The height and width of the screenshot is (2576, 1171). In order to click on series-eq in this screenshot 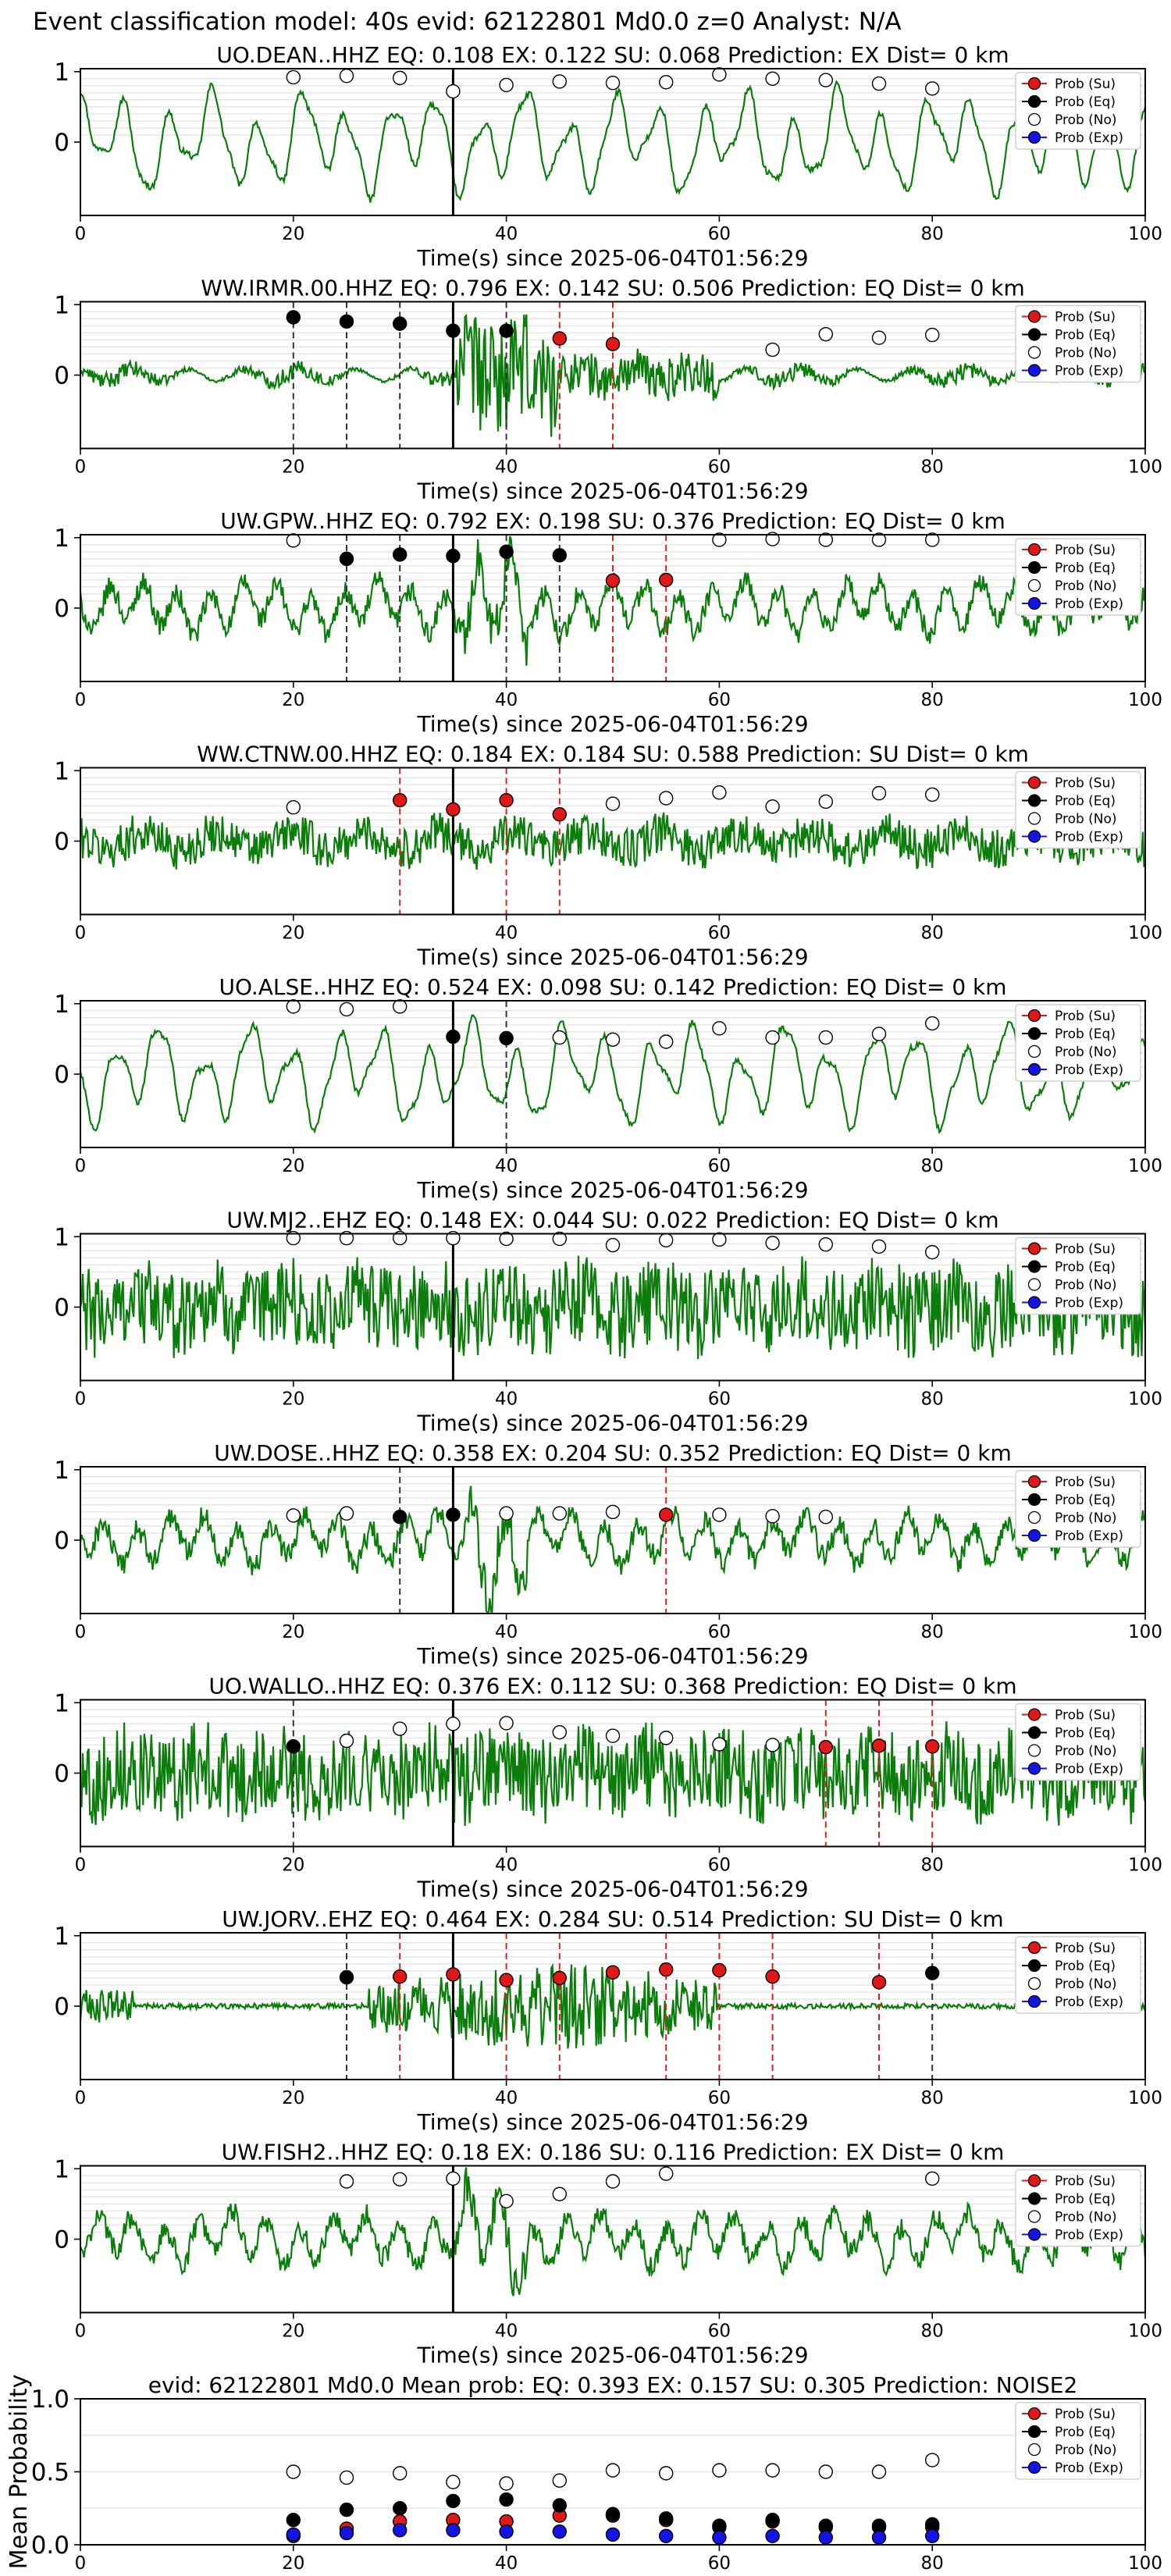, I will do `click(613, 2512)`.